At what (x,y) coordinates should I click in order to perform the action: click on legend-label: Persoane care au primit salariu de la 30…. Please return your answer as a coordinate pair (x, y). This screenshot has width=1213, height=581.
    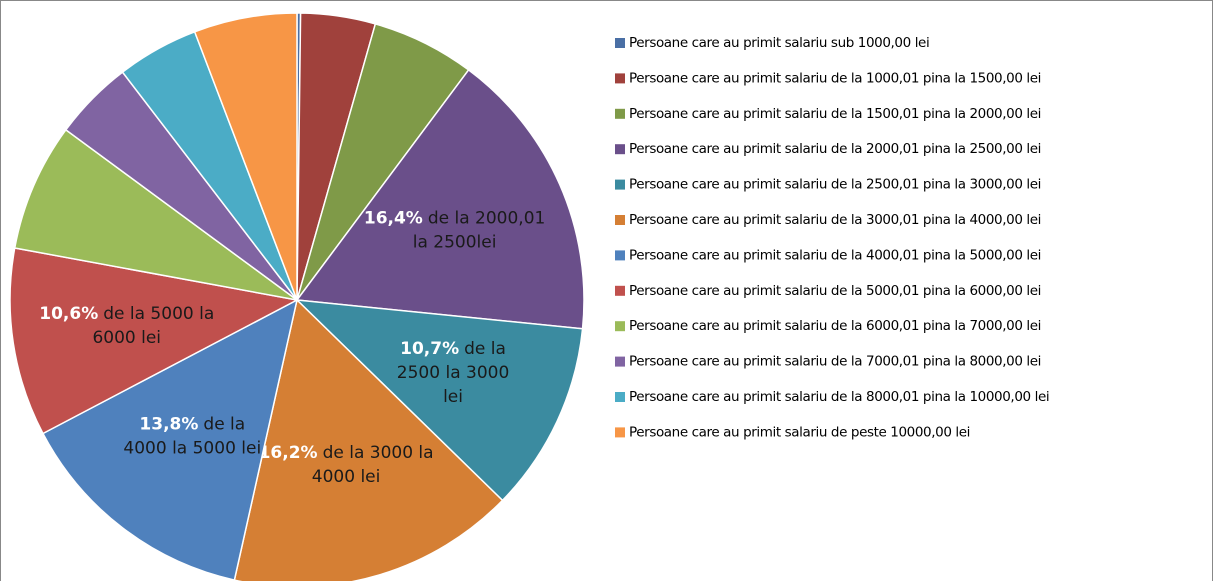
    Looking at the image, I should click on (835, 220).